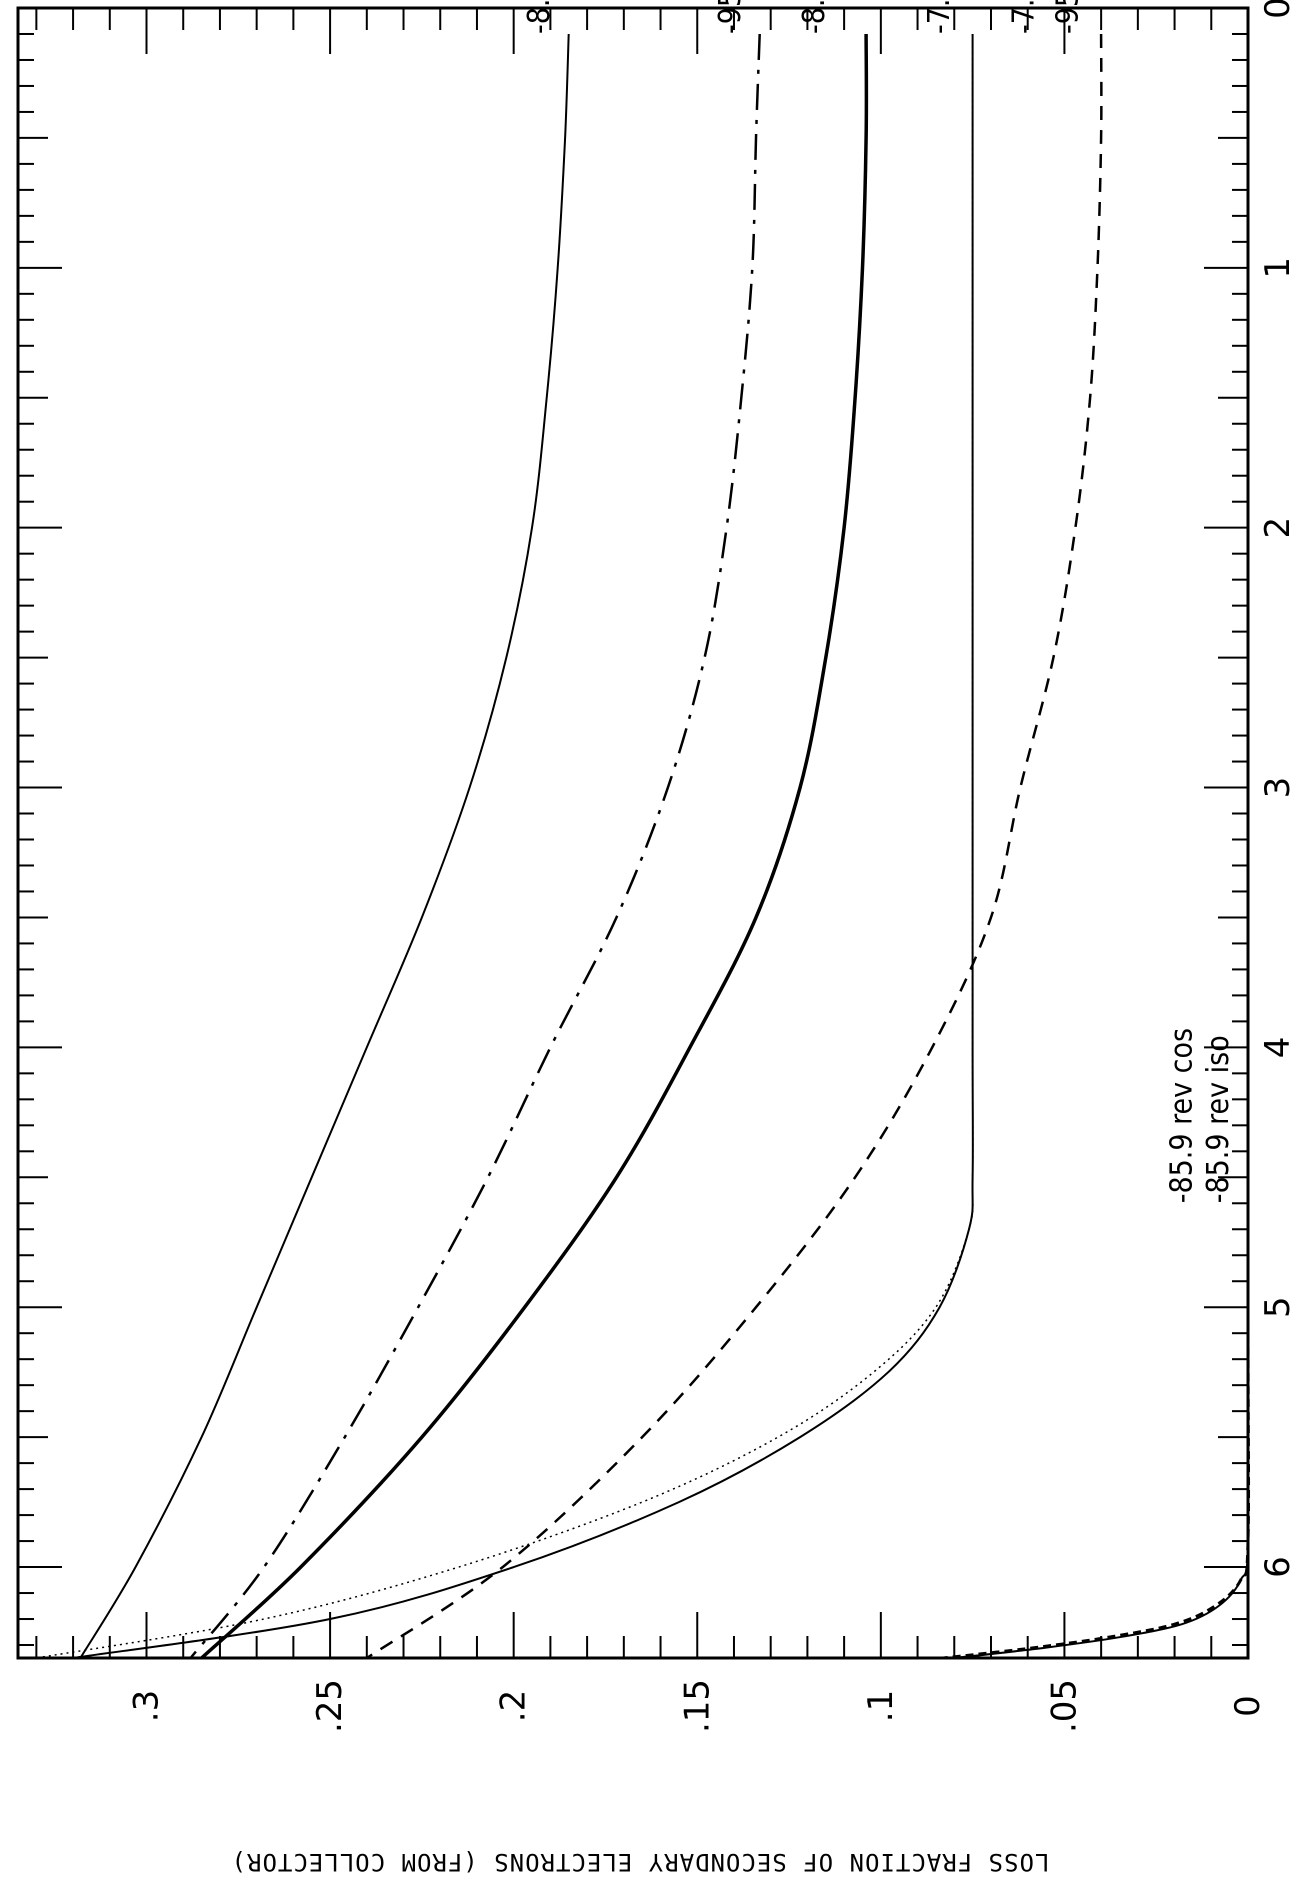 Image resolution: width=1304 pixels, height=1898 pixels. What do you see at coordinates (1278, 788) in the screenshot?
I see `x-tick-label: 3` at bounding box center [1278, 788].